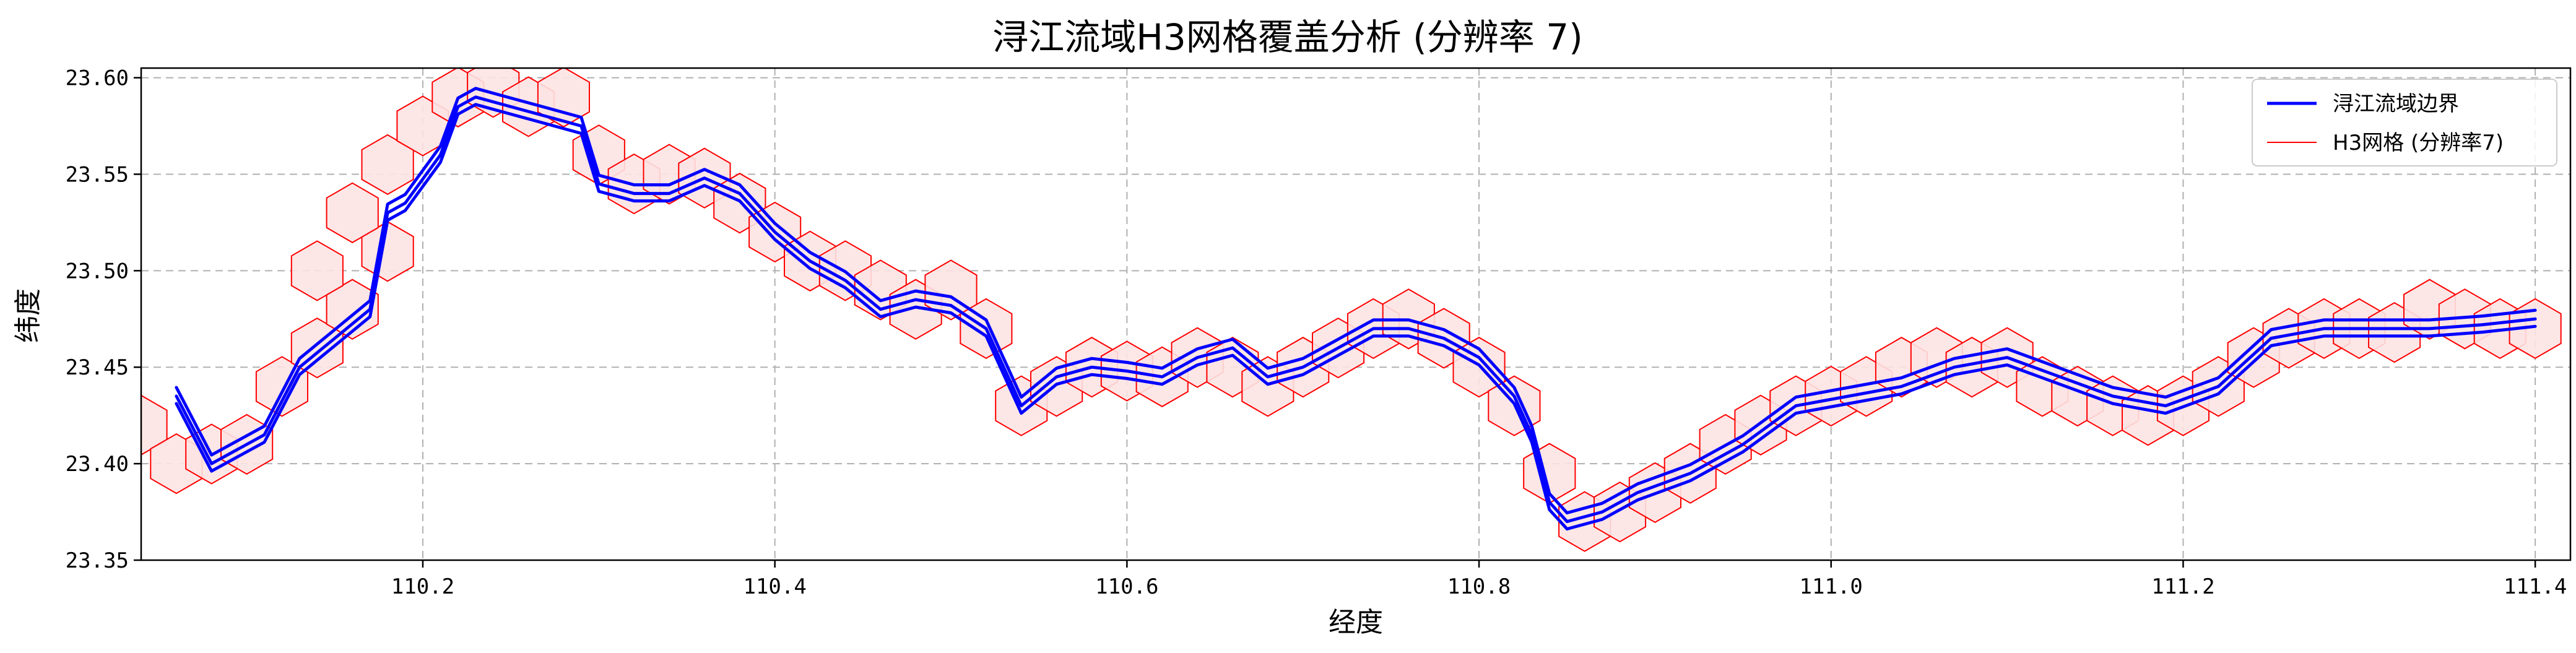 The width and height of the screenshot is (2576, 653). Describe the element at coordinates (2418, 143) in the screenshot. I see `legend-hexagon-label: H3网格 (分辨率7)` at that location.